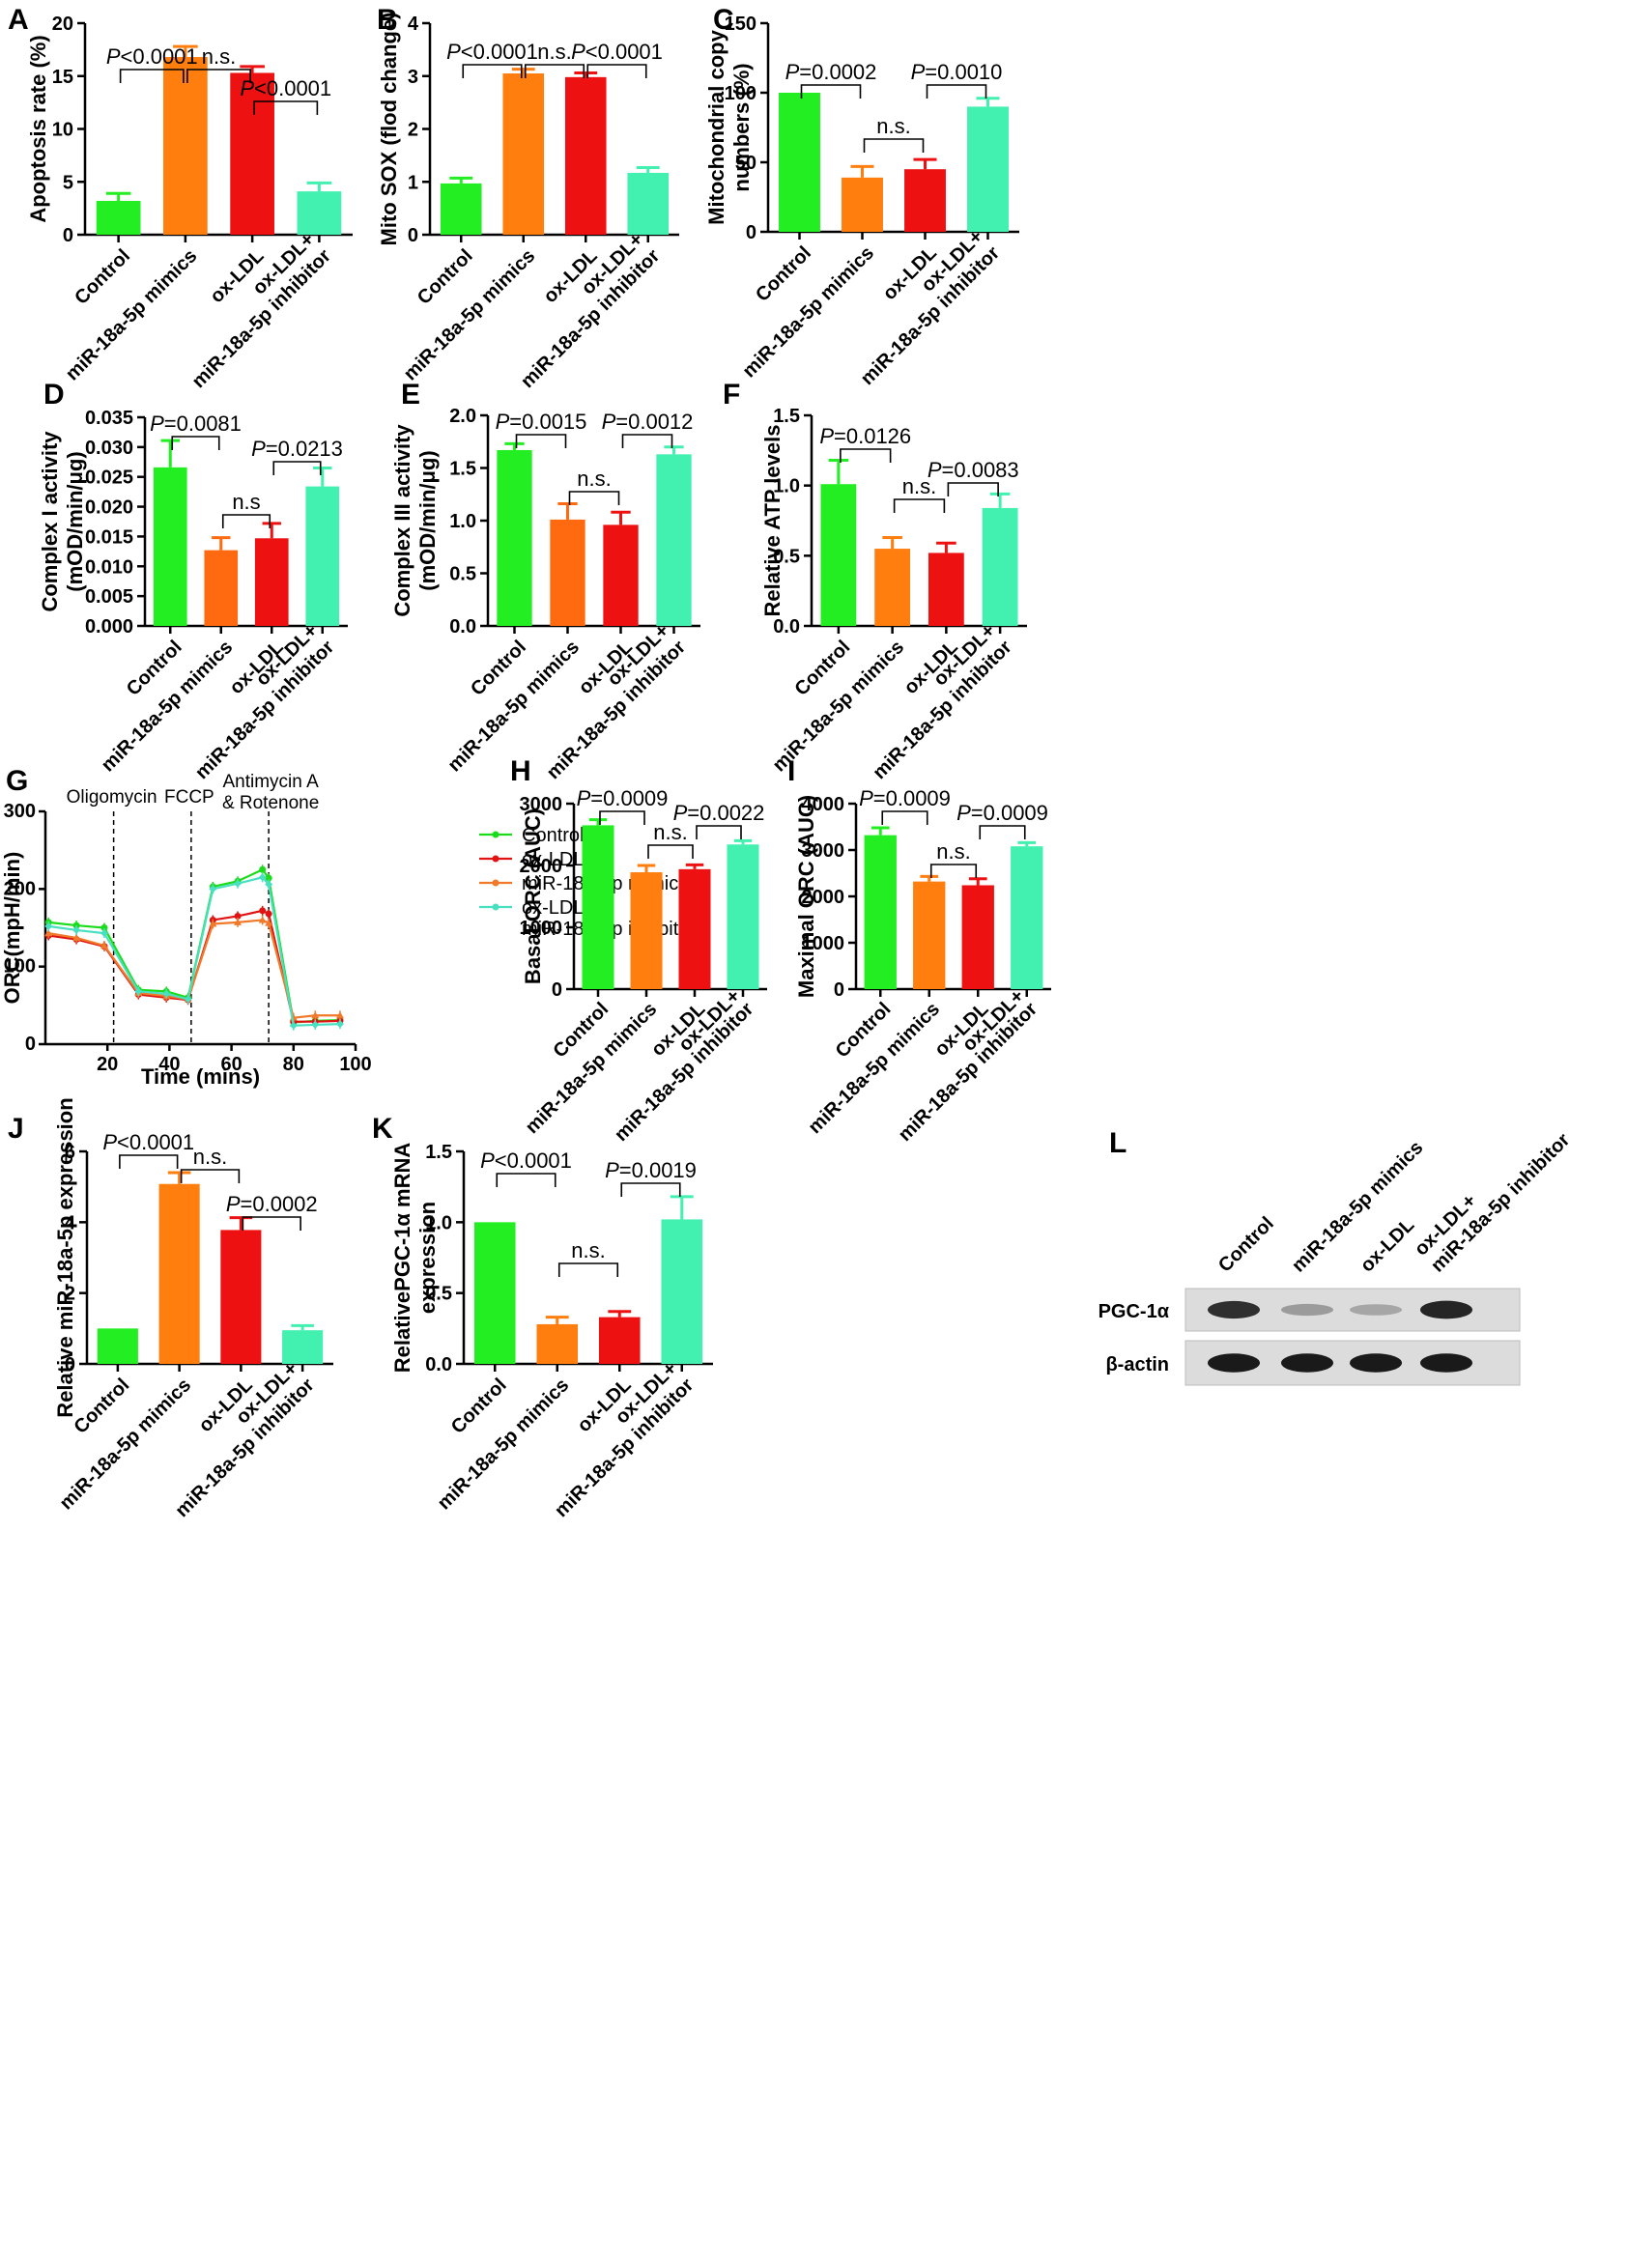 Image resolution: width=1627 pixels, height=2268 pixels. What do you see at coordinates (12, 928) in the screenshot?
I see `y-axis-title: ORC(mpH/min)` at bounding box center [12, 928].